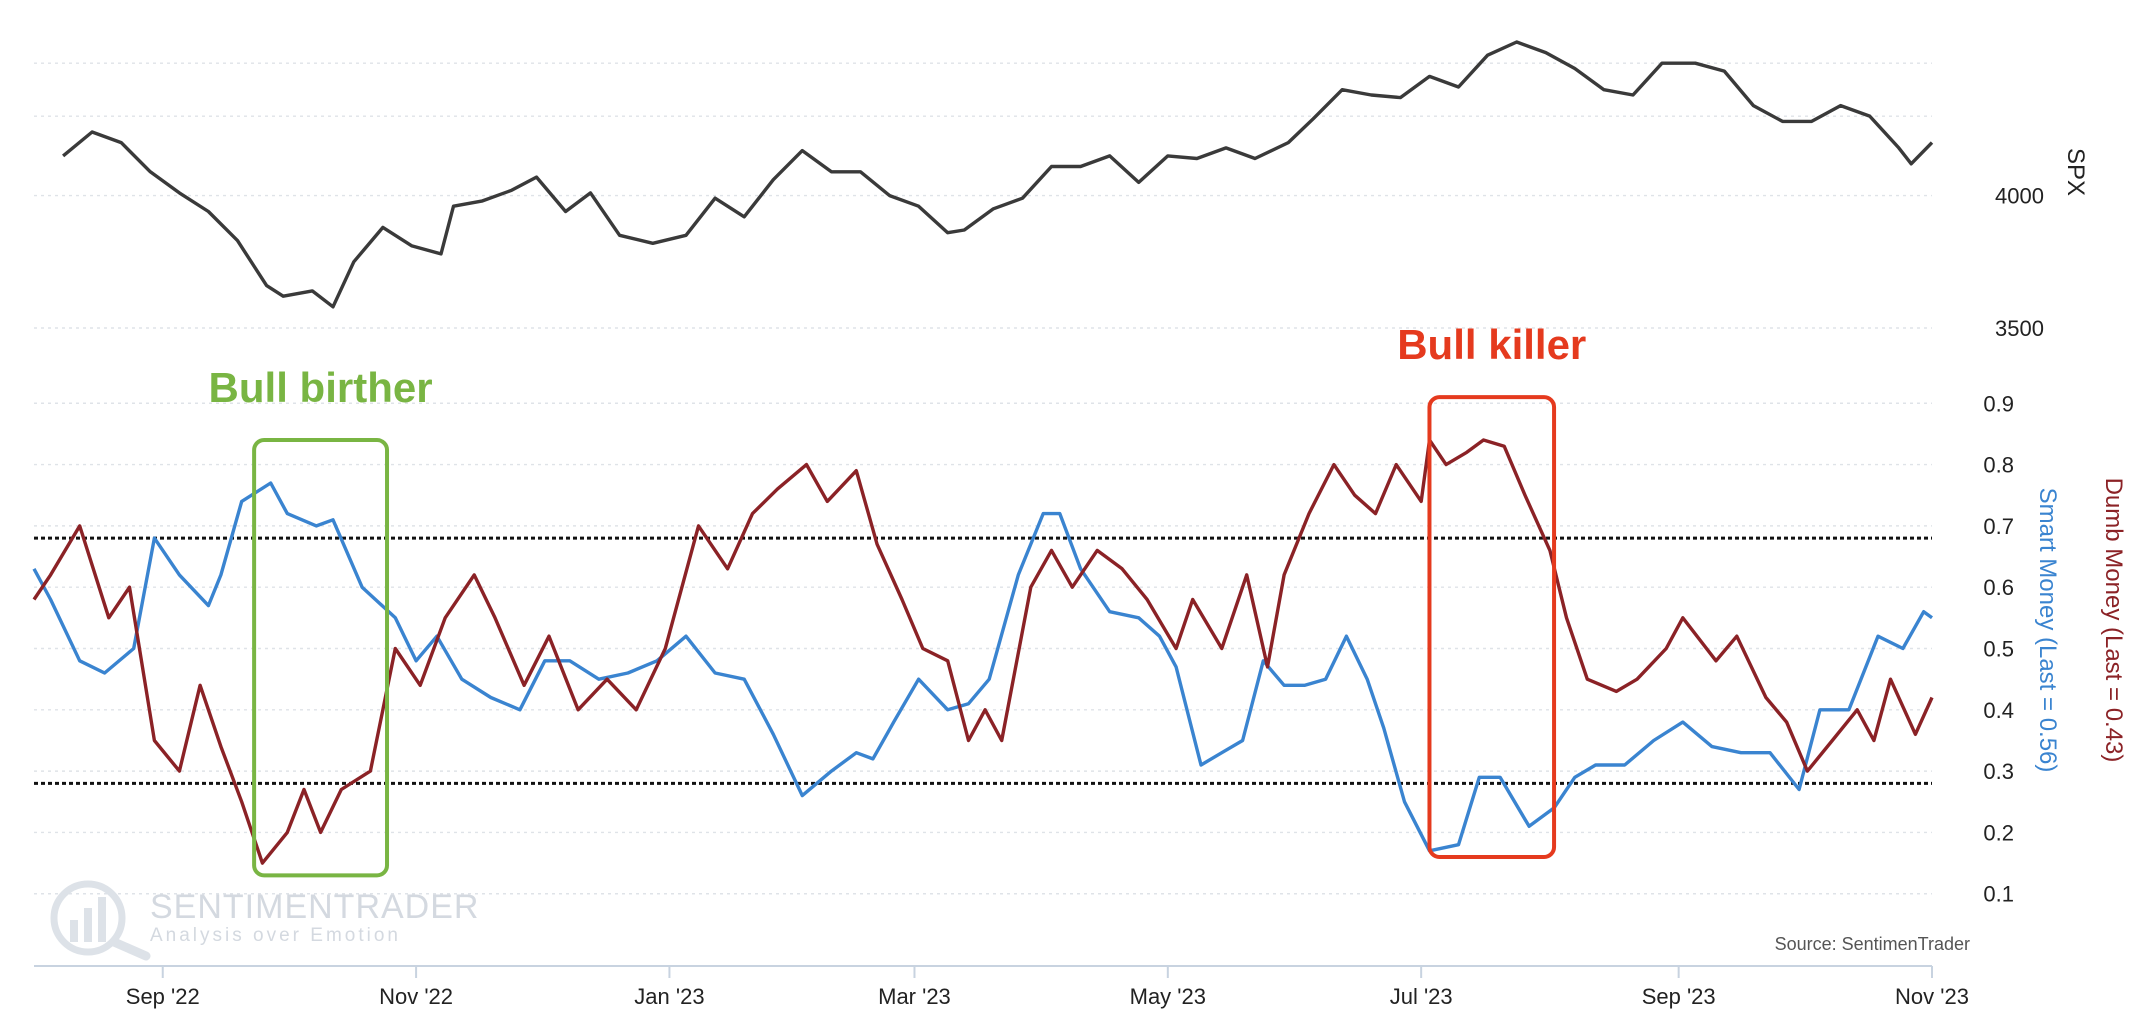 The image size is (2156, 1026). Describe the element at coordinates (1932, 996) in the screenshot. I see `x-tick-label: Nov '23` at that location.